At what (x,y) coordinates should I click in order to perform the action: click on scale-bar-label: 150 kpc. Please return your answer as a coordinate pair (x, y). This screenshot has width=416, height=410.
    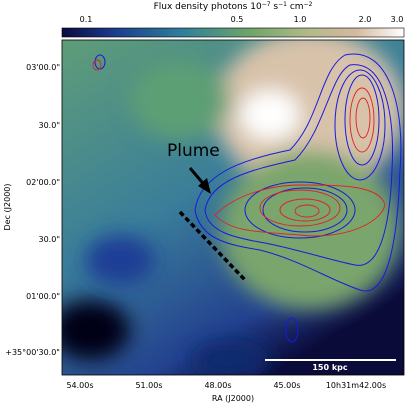
    Looking at the image, I should click on (330, 367).